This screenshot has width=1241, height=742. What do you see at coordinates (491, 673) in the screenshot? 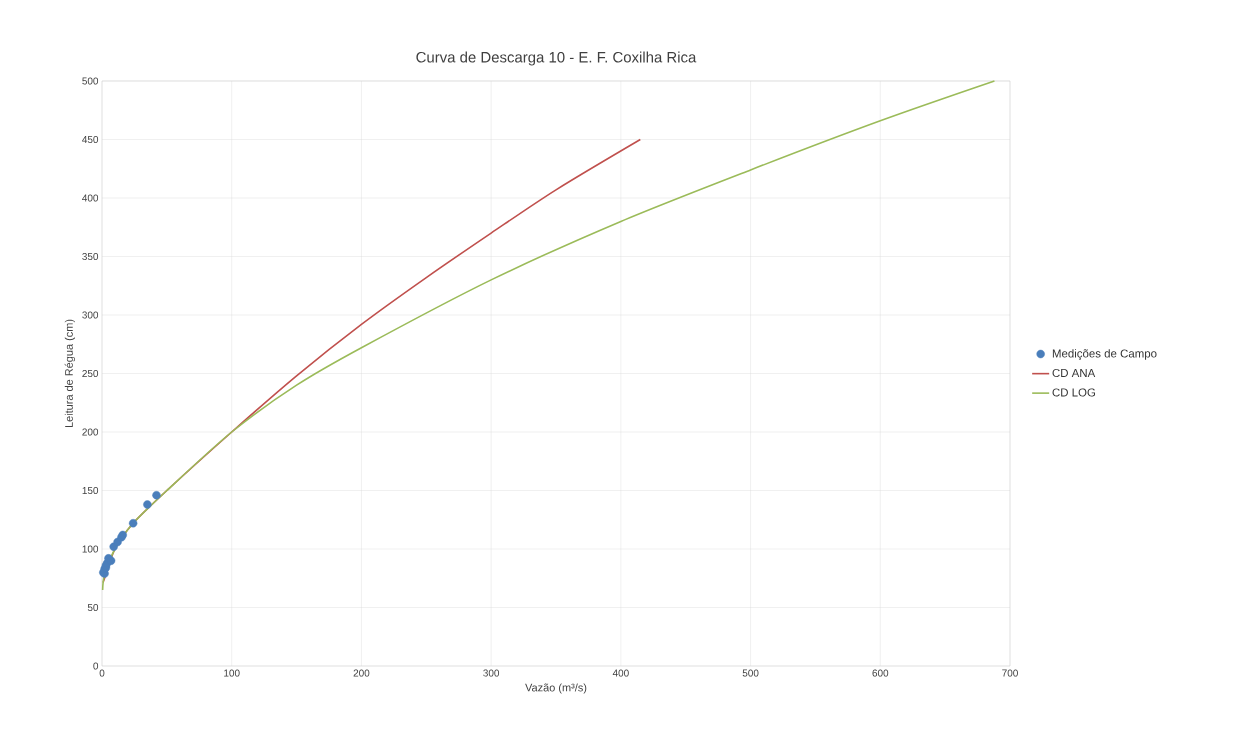
I see `x-tick-label: 300` at bounding box center [491, 673].